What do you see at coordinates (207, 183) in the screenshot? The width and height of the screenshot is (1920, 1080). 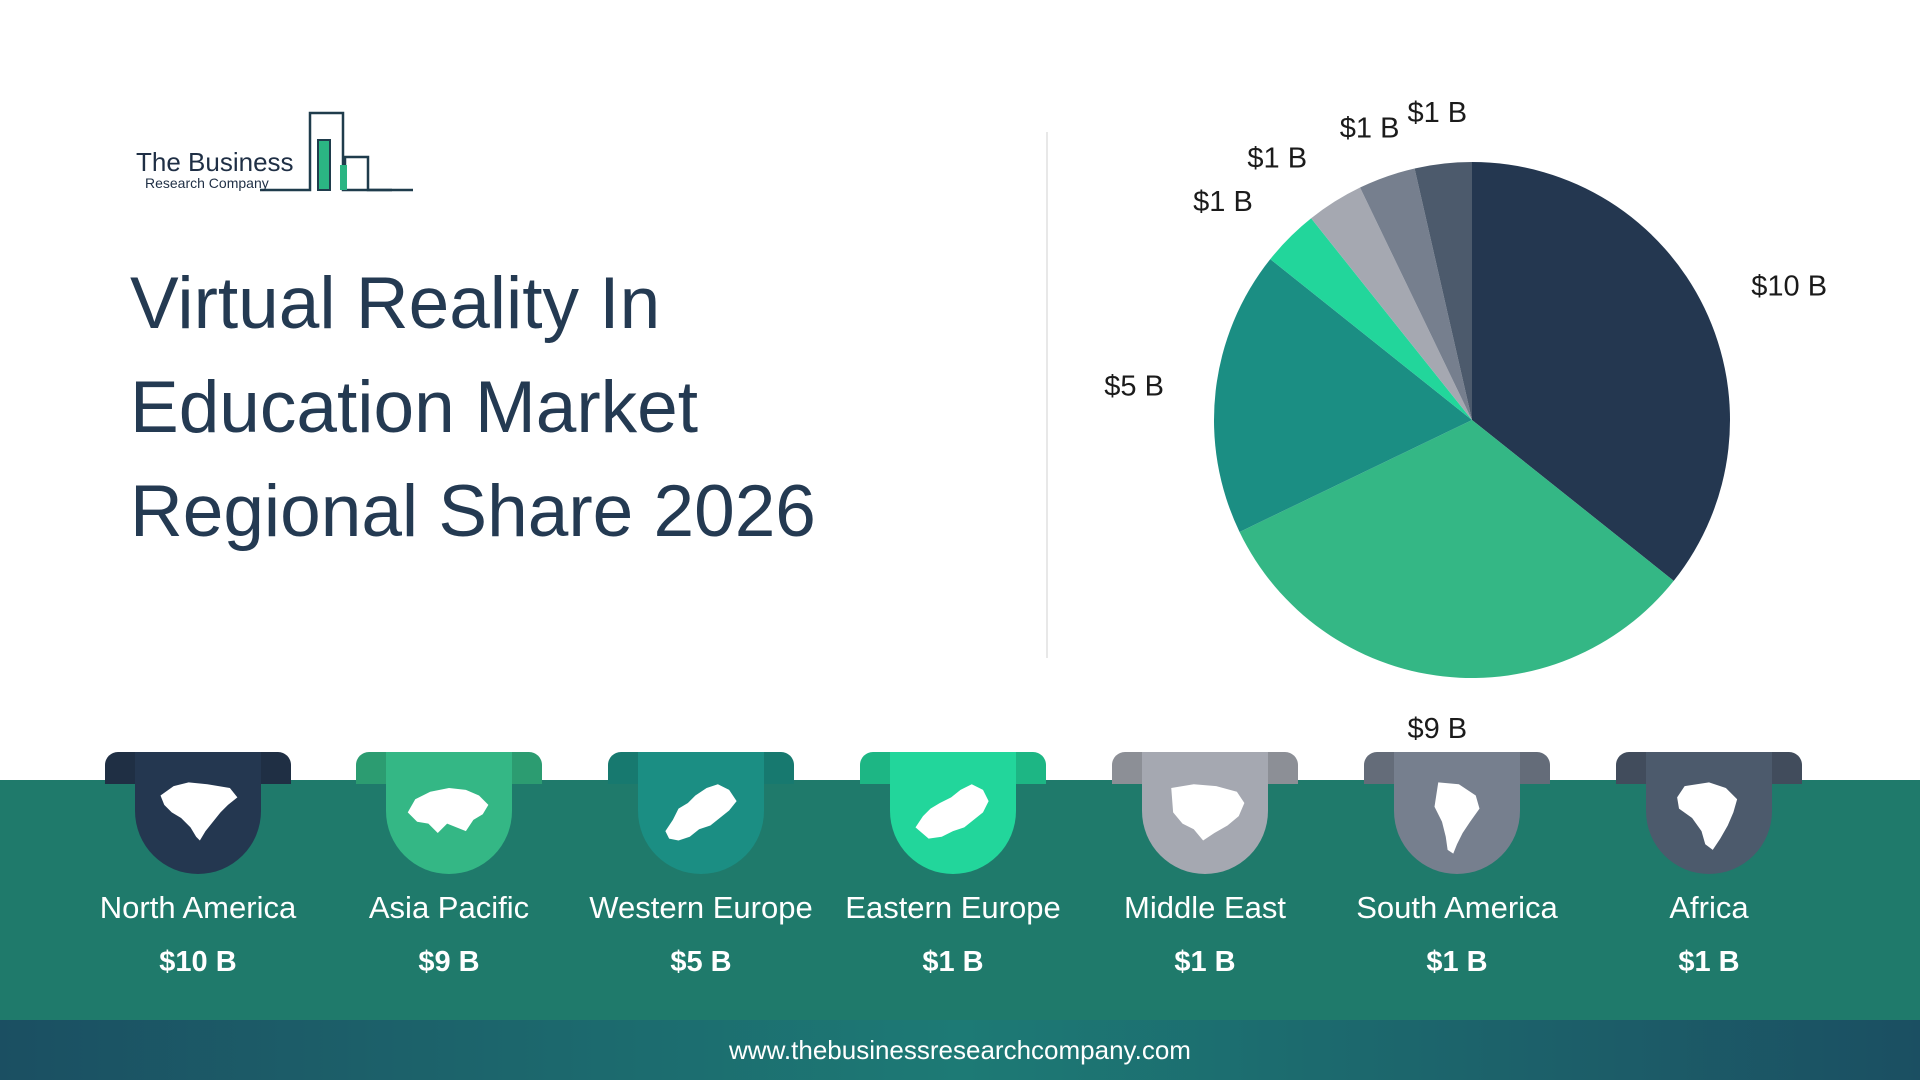 I see `logo-subname: Research Company` at bounding box center [207, 183].